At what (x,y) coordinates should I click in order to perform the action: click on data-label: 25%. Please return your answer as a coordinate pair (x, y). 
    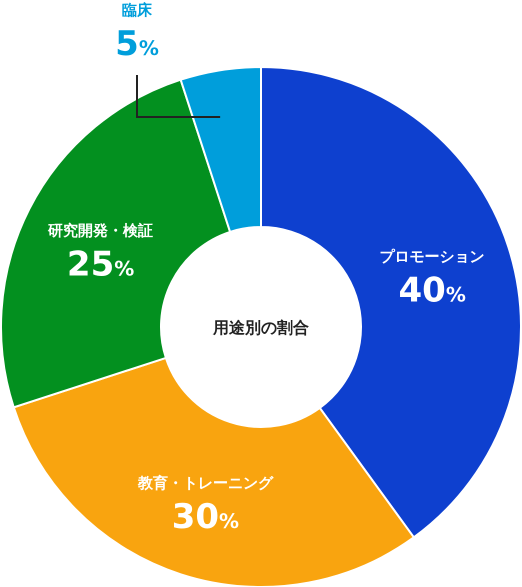
    Looking at the image, I should click on (100, 264).